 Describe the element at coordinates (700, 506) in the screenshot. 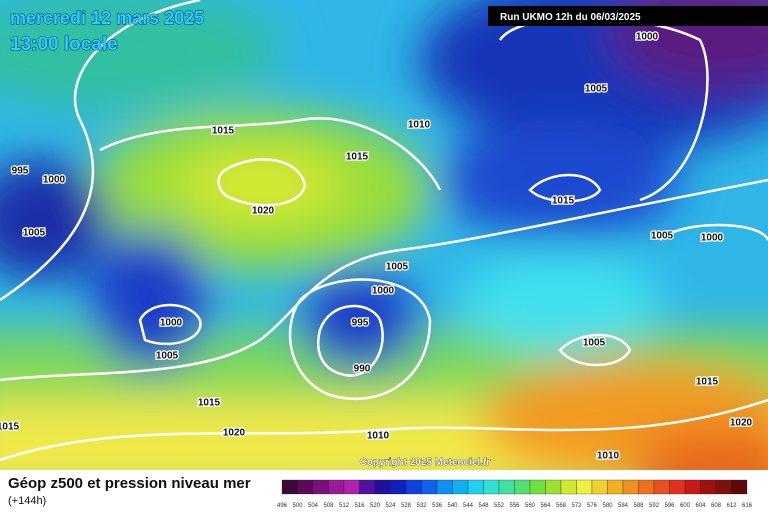

I see `scale-label: 604` at that location.